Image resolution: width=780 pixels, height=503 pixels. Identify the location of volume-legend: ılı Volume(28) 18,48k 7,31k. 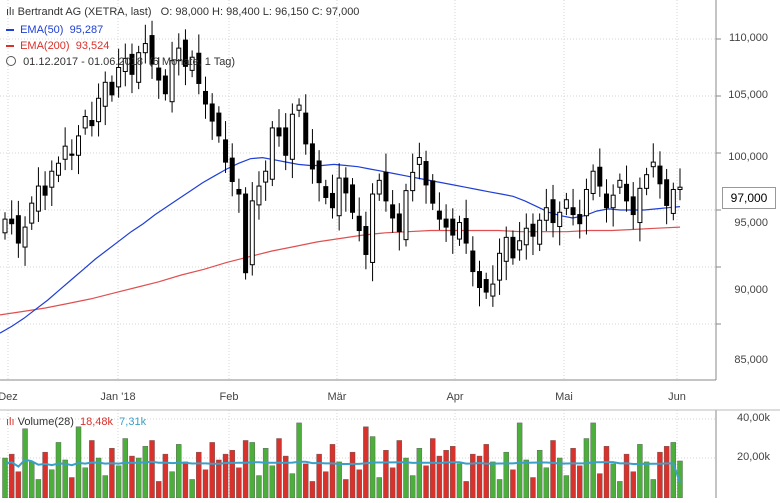
(76, 422).